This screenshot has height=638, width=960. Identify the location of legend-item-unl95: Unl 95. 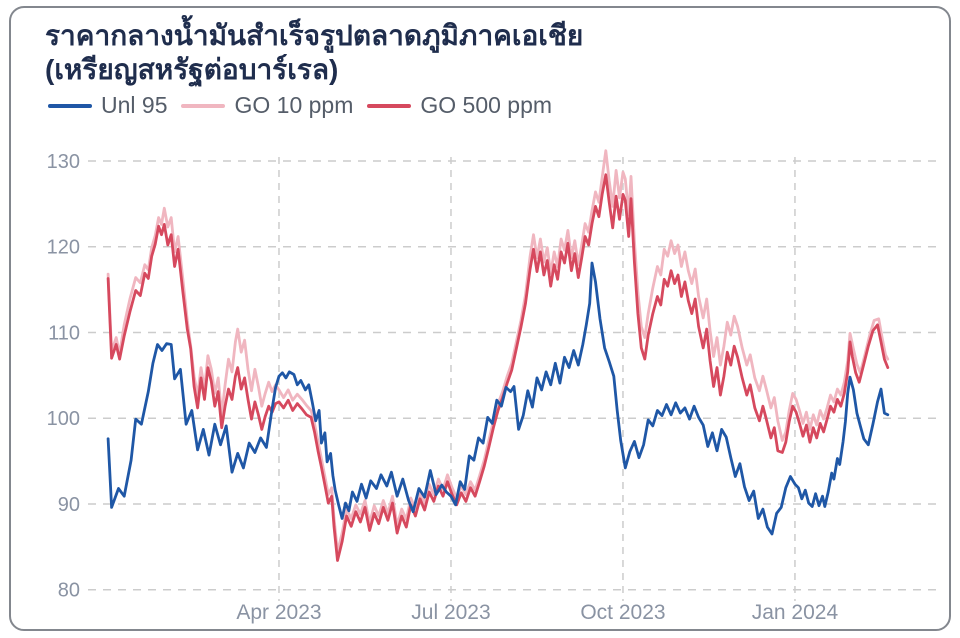
(107, 105).